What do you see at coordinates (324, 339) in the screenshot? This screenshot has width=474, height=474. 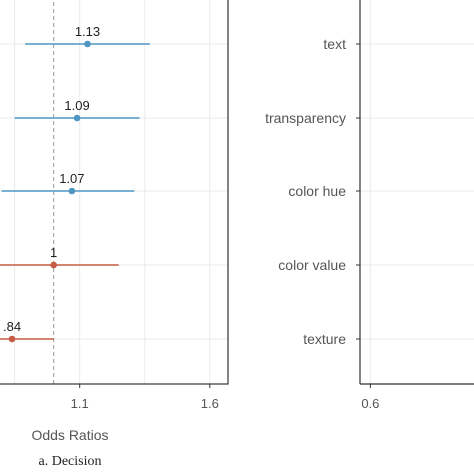 I see `category-label-texture: texture` at bounding box center [324, 339].